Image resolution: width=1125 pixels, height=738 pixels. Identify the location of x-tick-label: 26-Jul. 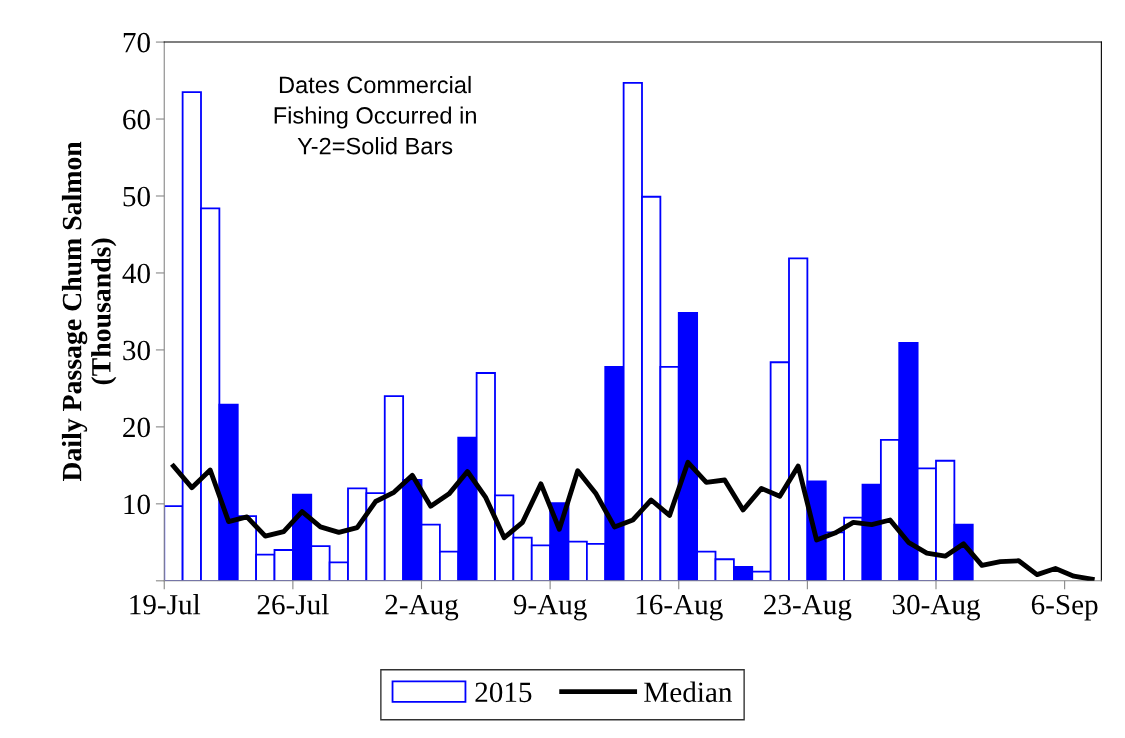
(293, 604).